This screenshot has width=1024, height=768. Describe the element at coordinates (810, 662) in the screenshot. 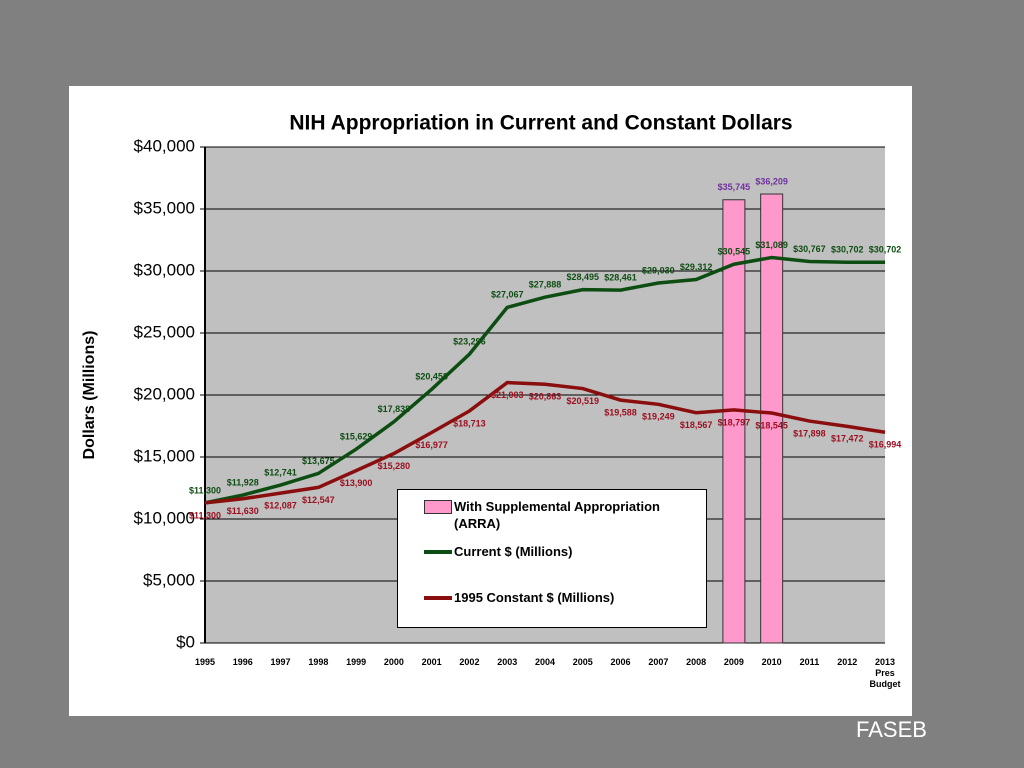

I see `x-tick-label: 2011` at that location.